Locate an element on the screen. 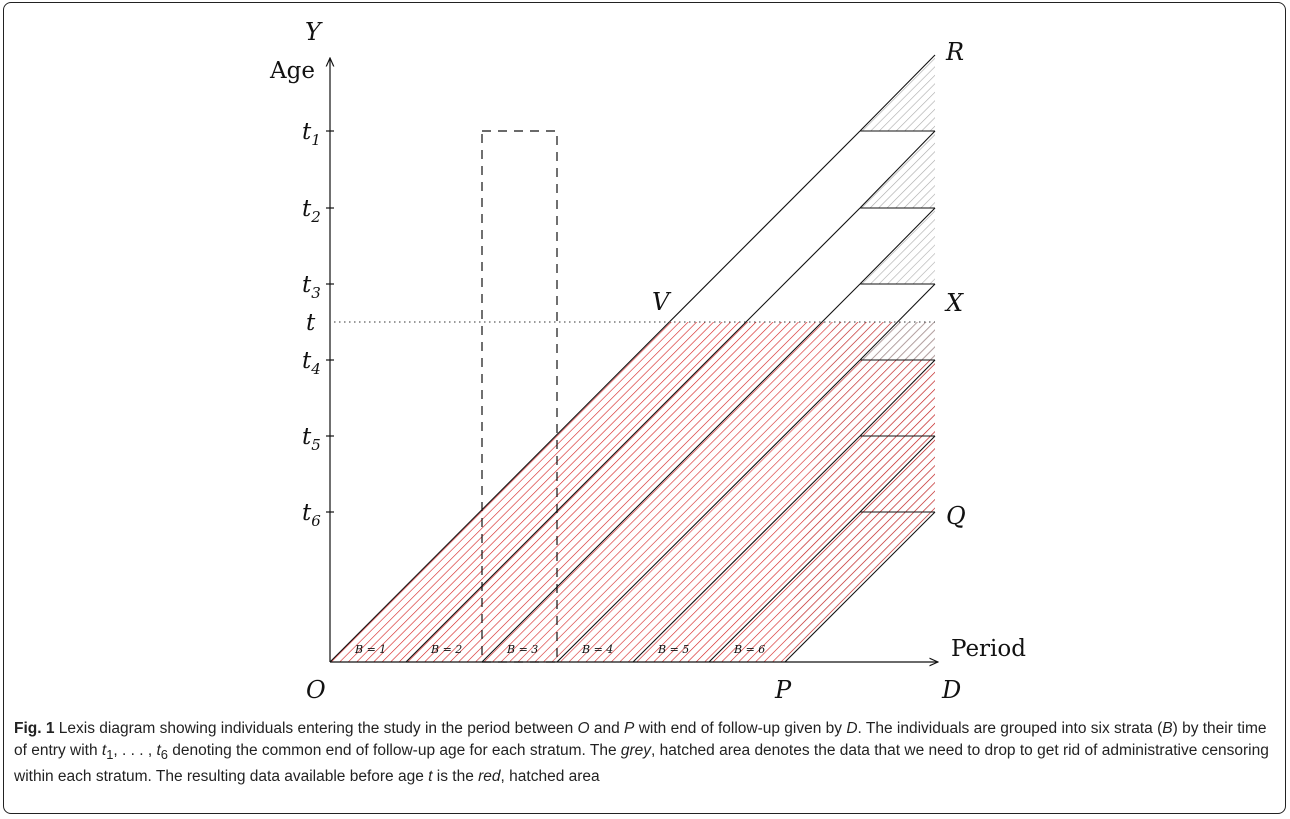 This screenshot has height=819, width=1290. svg-text: B = 4 is located at coordinates (597, 649).